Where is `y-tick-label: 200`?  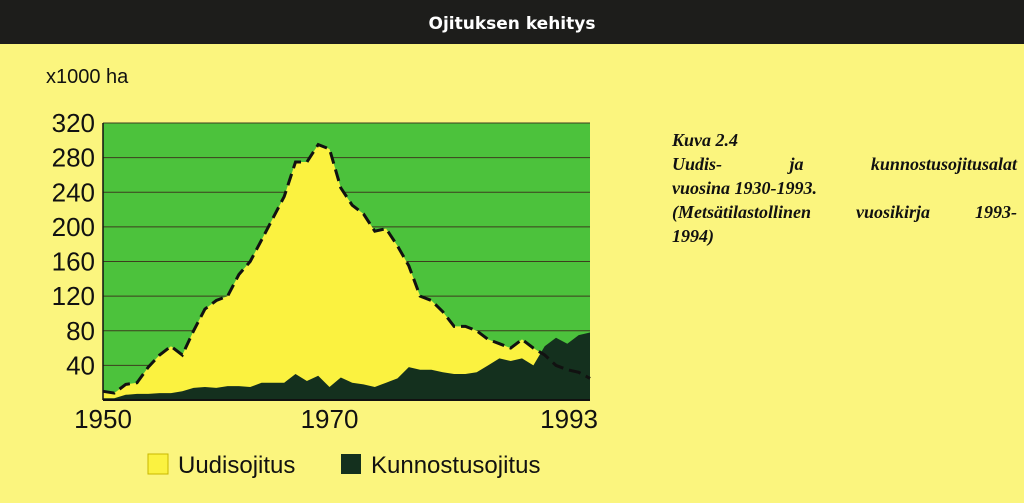
y-tick-label: 200 is located at coordinates (73, 227).